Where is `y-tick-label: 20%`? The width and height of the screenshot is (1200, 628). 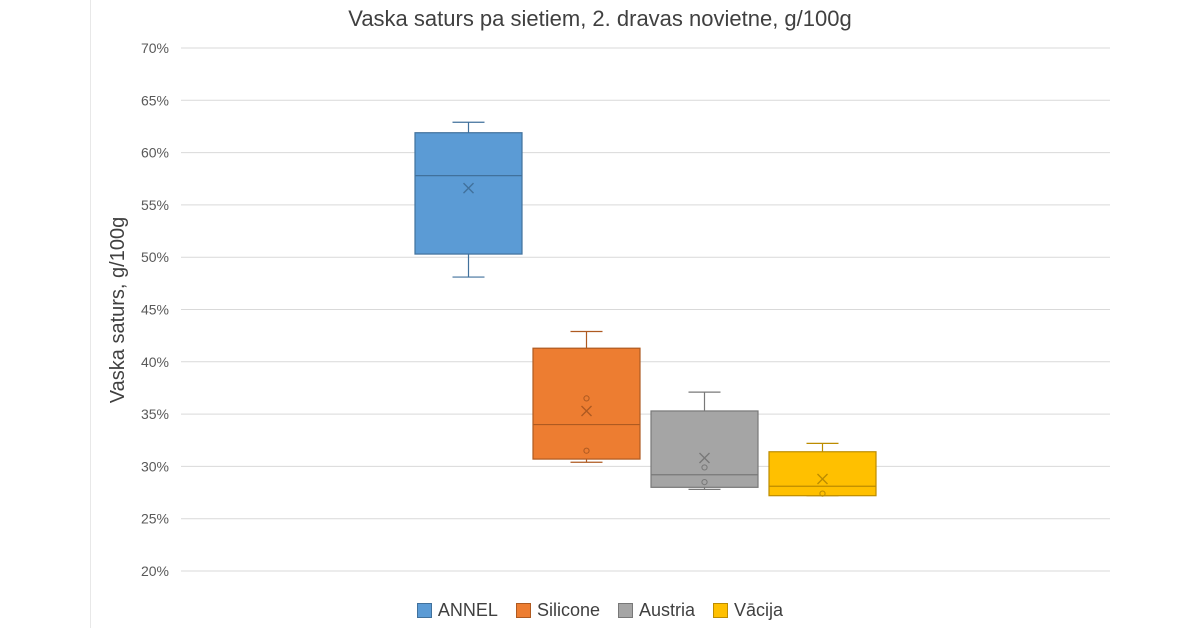
y-tick-label: 20% is located at coordinates (155, 571).